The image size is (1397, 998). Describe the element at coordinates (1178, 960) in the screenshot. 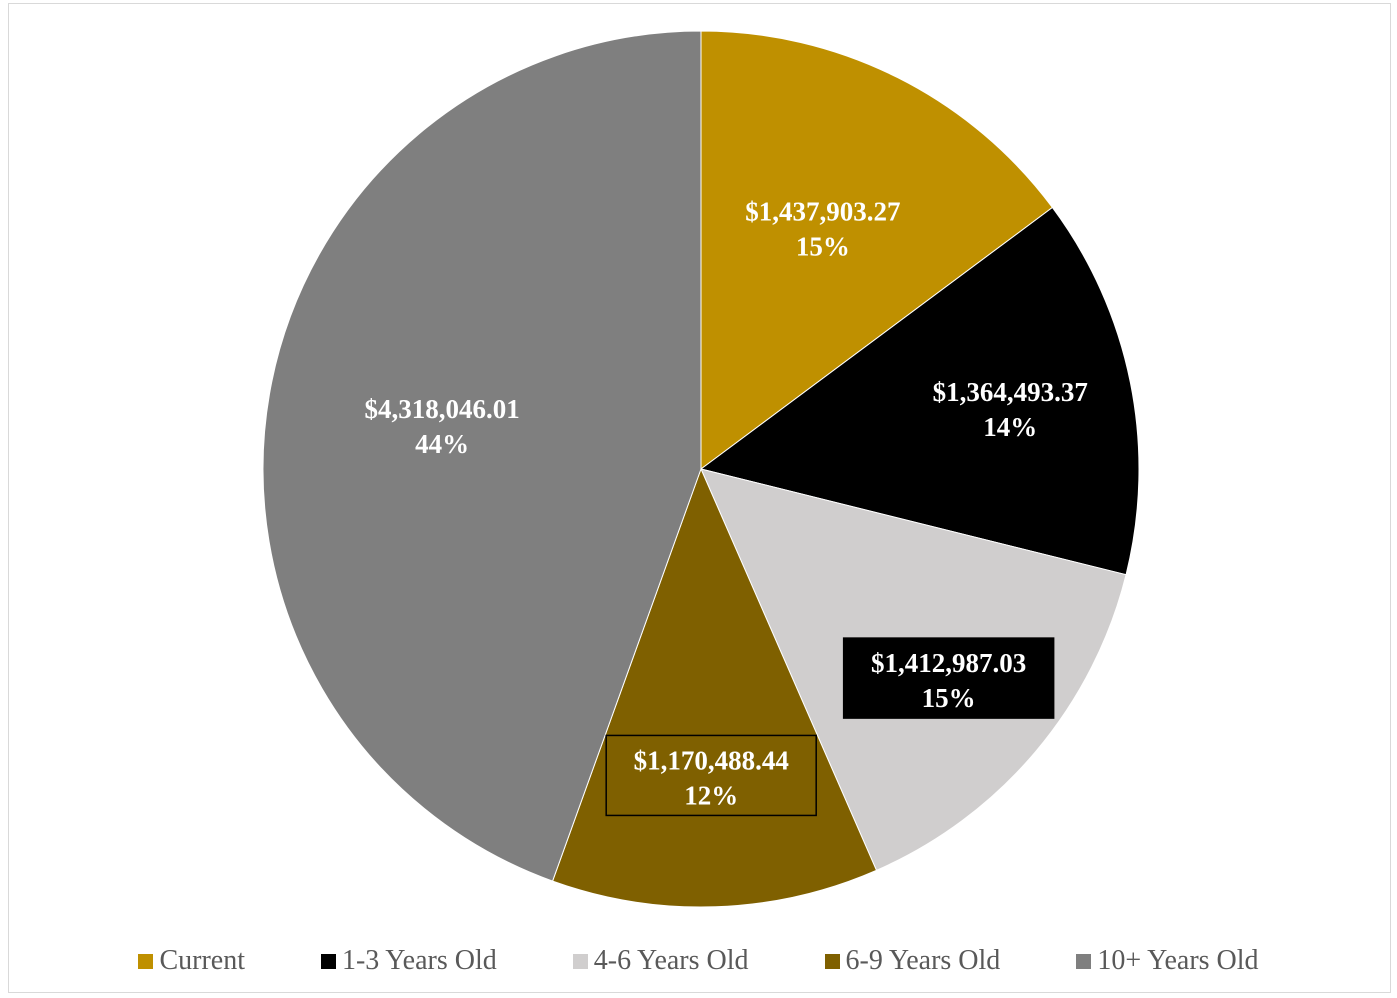

I see `legend-label: 10+ Years Old` at that location.